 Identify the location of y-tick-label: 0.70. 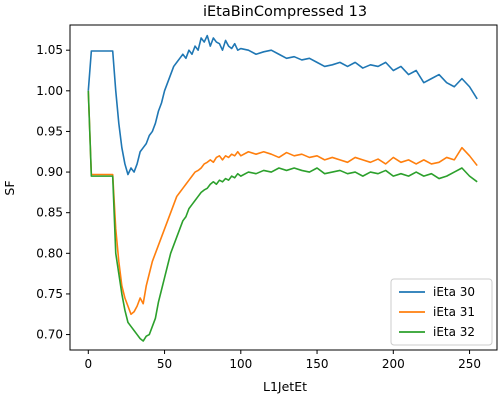
(49, 335).